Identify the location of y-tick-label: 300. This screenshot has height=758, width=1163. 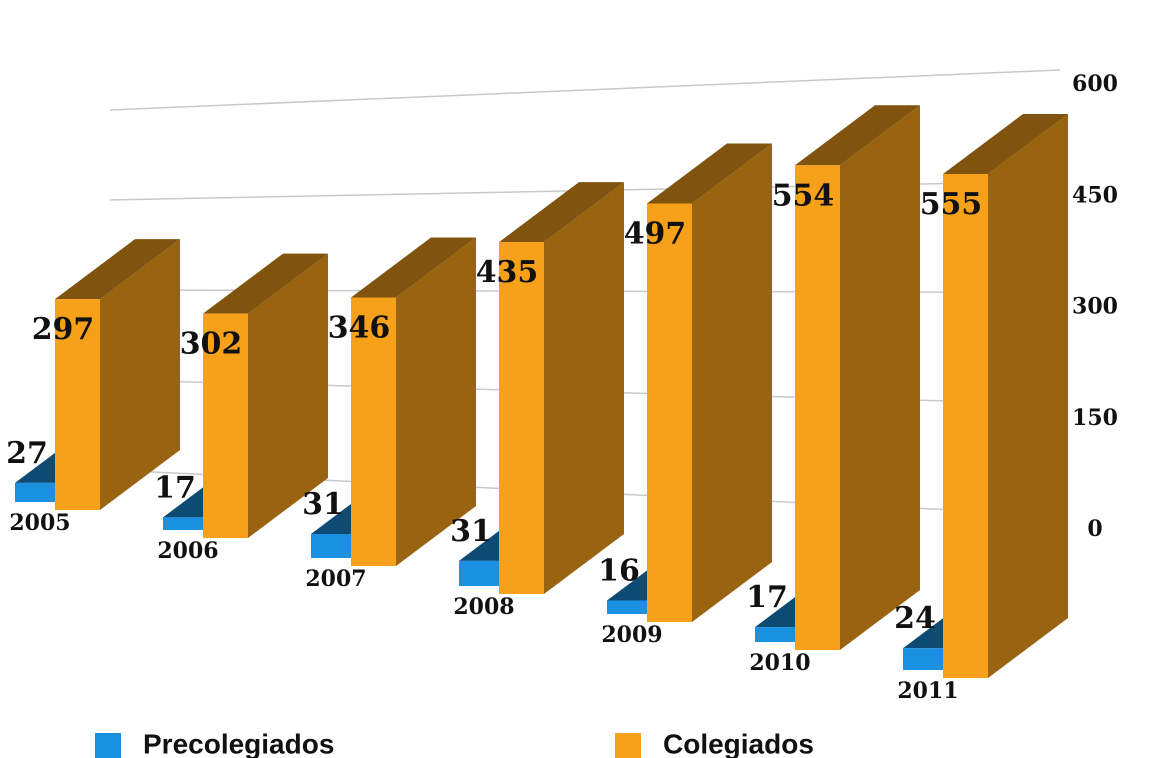
(1095, 307).